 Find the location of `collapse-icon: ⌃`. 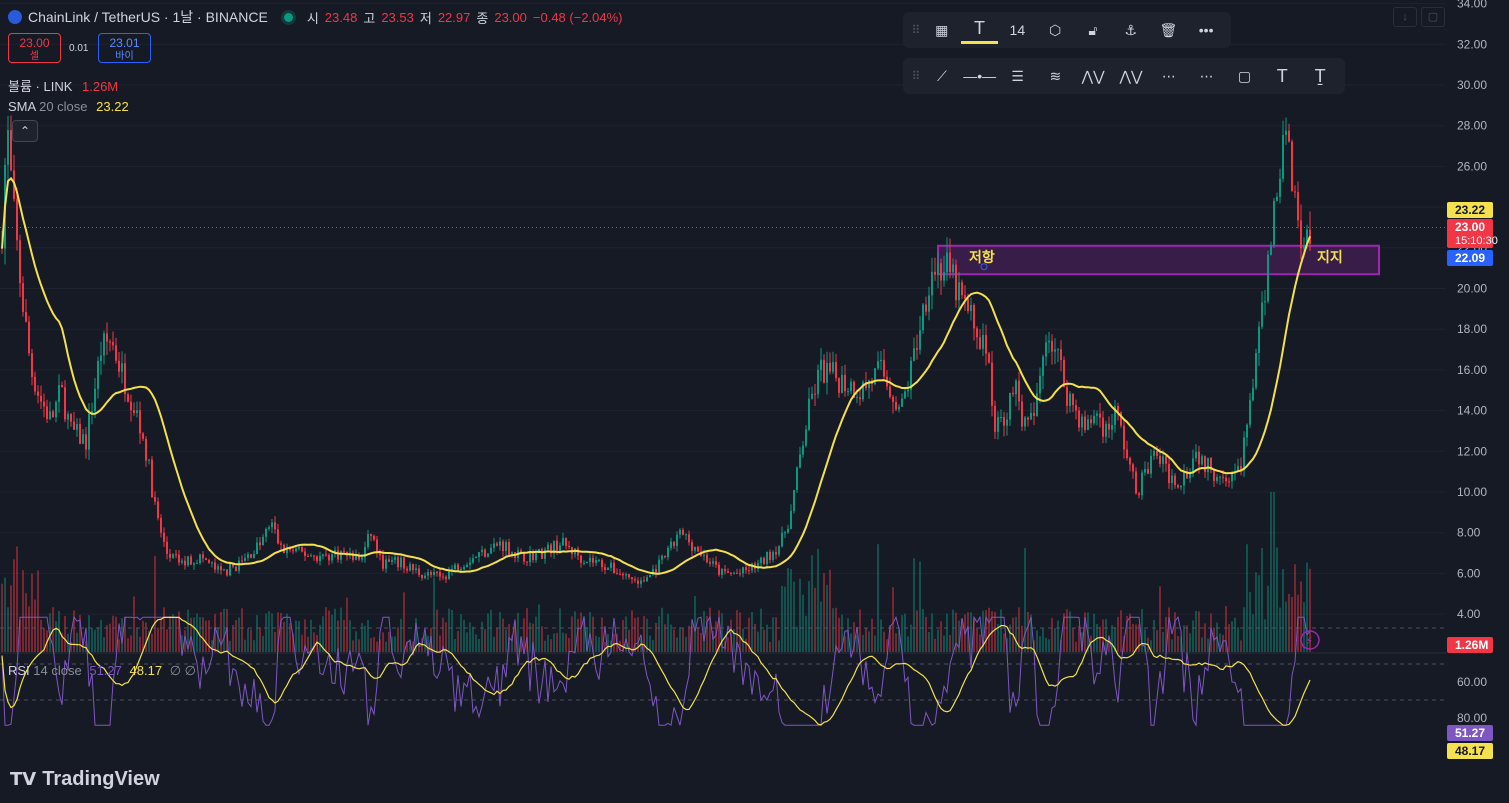

collapse-icon: ⌃ is located at coordinates (25, 131).